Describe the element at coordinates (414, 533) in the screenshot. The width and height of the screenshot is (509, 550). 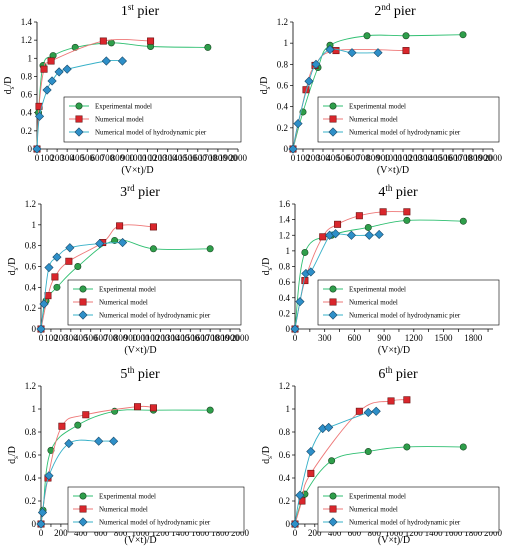
I see `x-tick-label: 1200` at that location.